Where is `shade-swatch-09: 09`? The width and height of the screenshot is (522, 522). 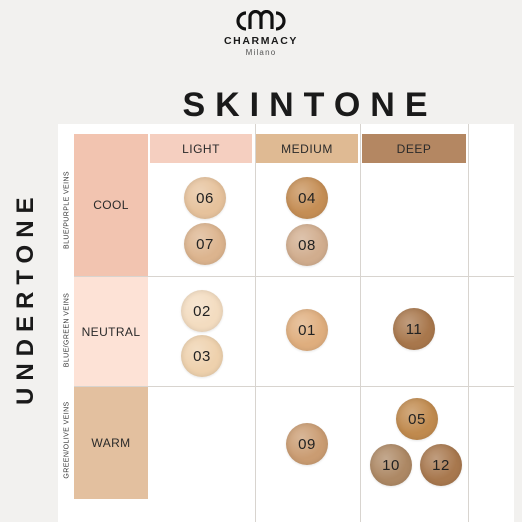 shade-swatch-09: 09 is located at coordinates (307, 444).